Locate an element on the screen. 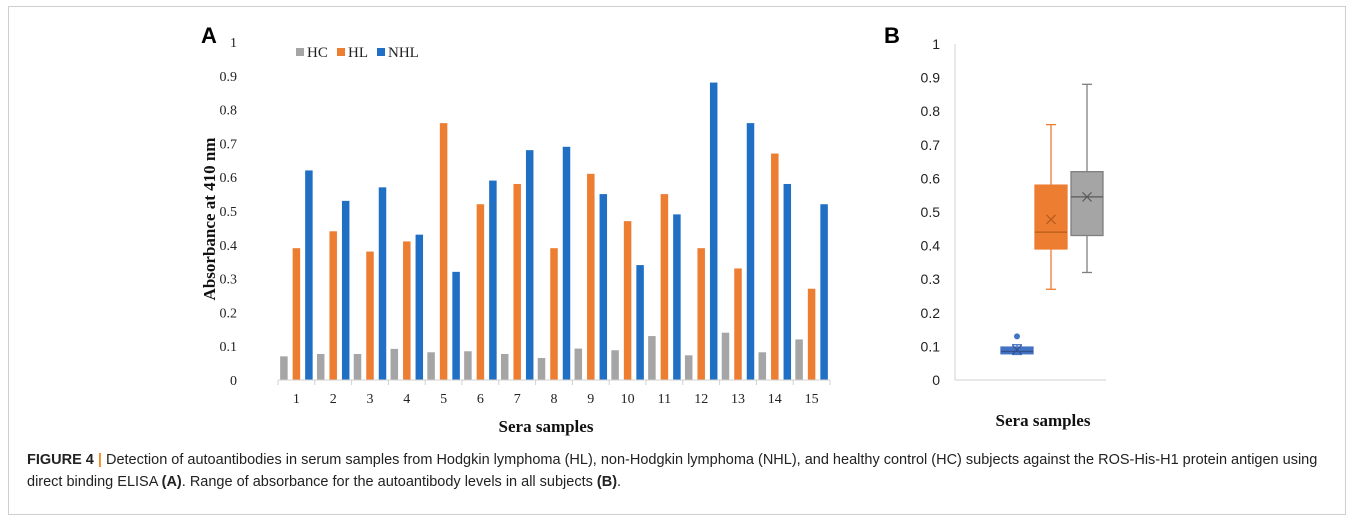  y-tick-label-a: 0.7 is located at coordinates (229, 144).